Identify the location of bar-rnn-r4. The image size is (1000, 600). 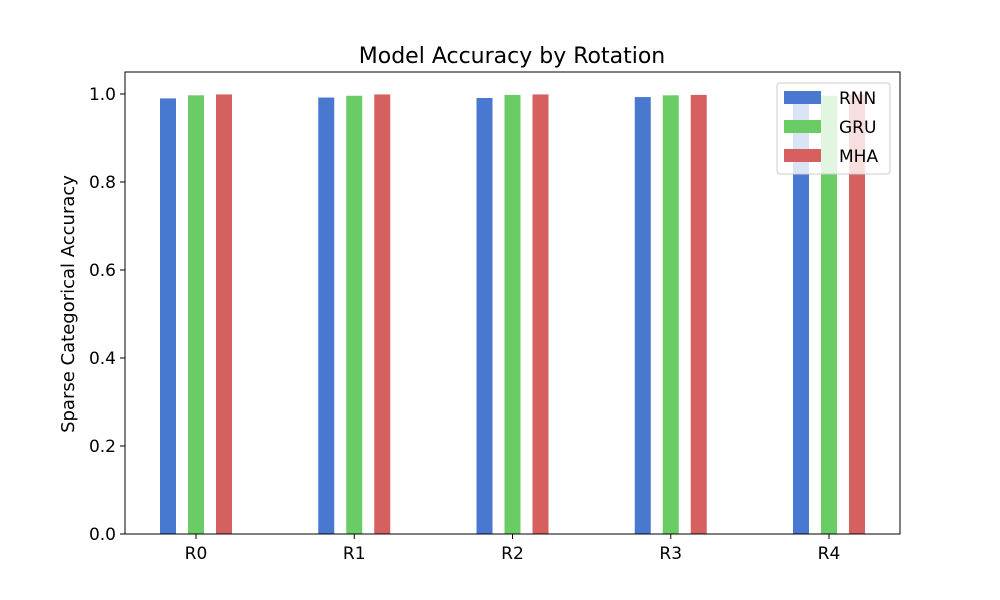
(801, 316).